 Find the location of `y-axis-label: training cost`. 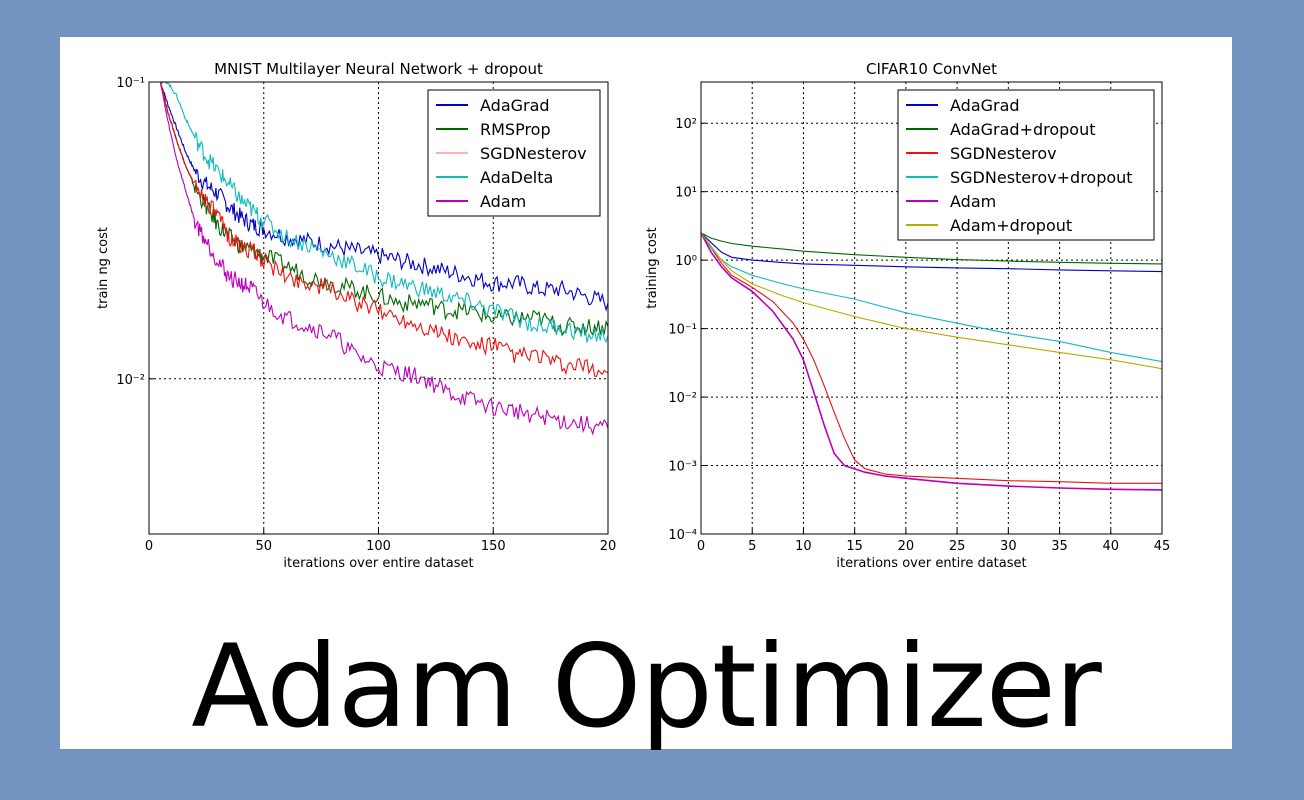

y-axis-label: training cost is located at coordinates (652, 267).